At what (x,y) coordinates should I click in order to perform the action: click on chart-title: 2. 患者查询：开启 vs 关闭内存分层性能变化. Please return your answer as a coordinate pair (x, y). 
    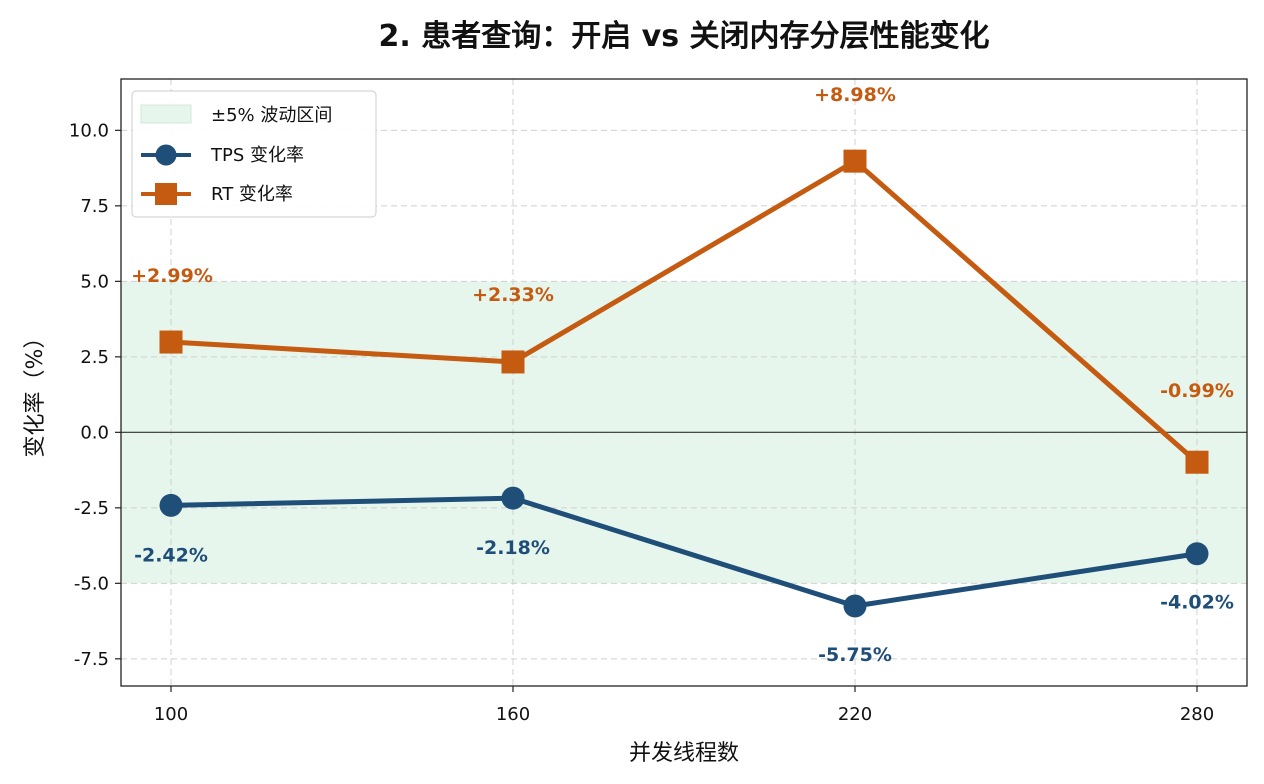
    Looking at the image, I should click on (683, 36).